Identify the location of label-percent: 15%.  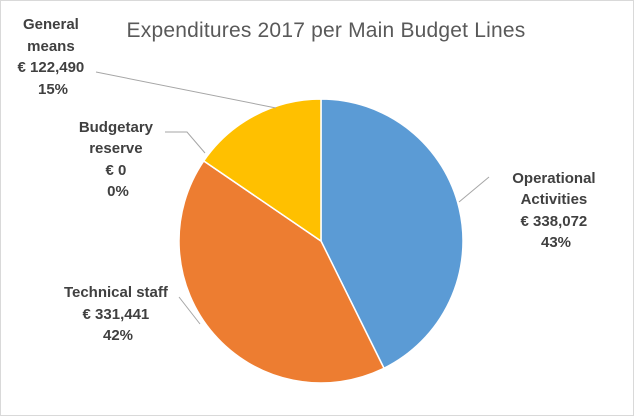
(53, 89).